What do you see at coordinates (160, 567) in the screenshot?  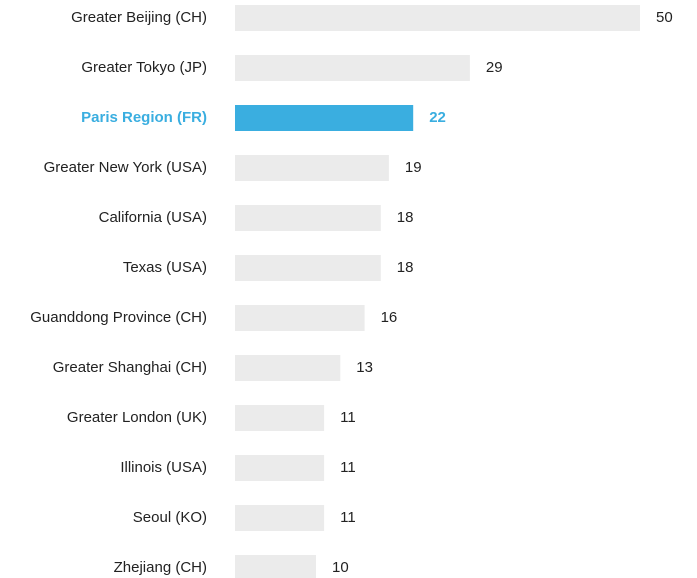 I see `category-label: Zhejiang (CH)` at bounding box center [160, 567].